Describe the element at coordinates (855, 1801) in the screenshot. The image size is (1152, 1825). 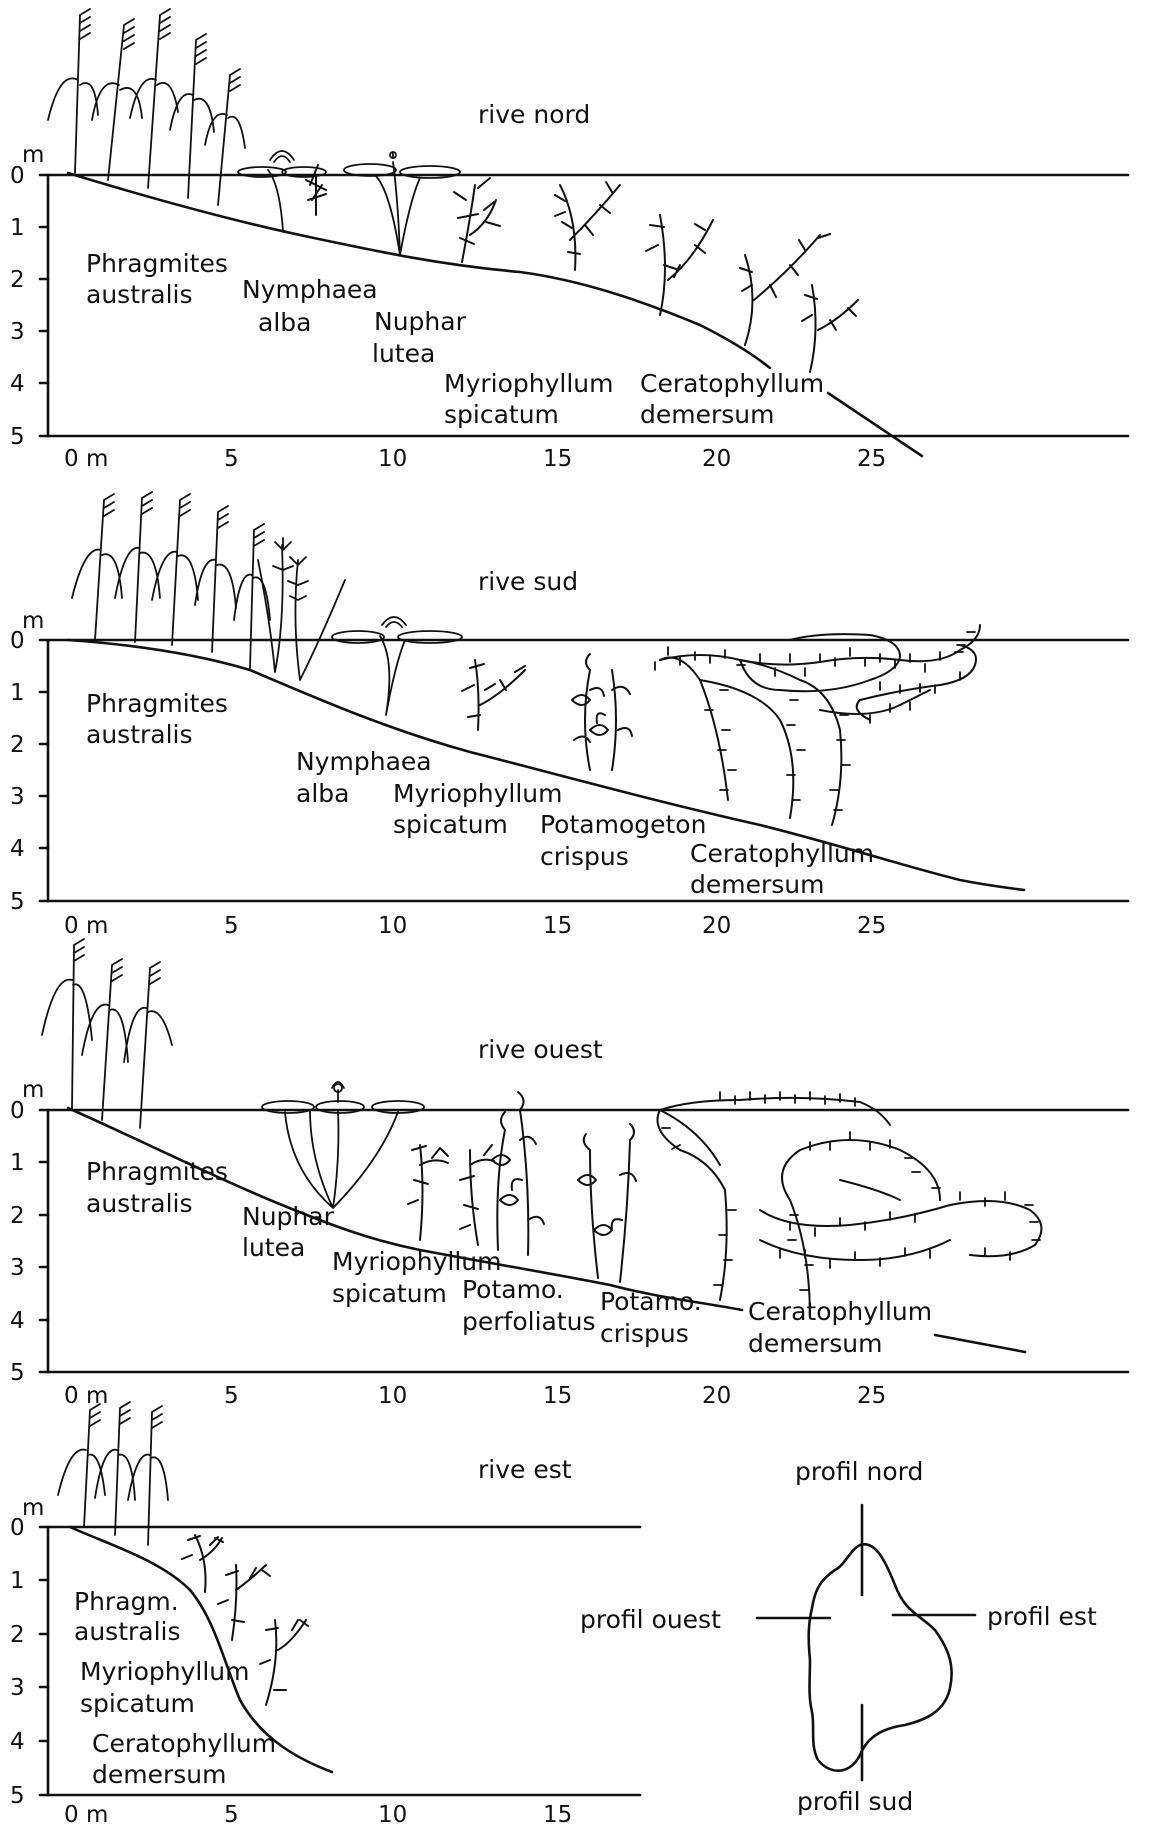
I see `profile-label-south: profil sud` at that location.